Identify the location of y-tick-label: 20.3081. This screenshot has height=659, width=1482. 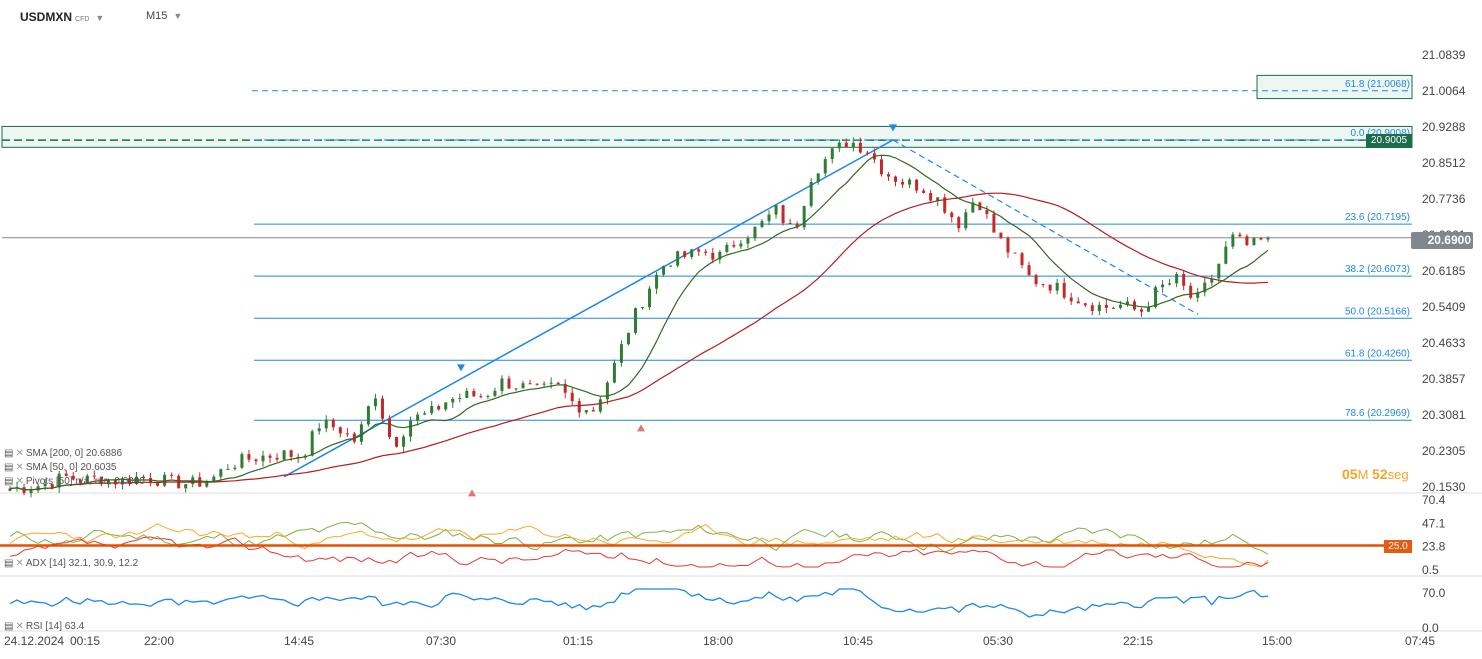
(1444, 415).